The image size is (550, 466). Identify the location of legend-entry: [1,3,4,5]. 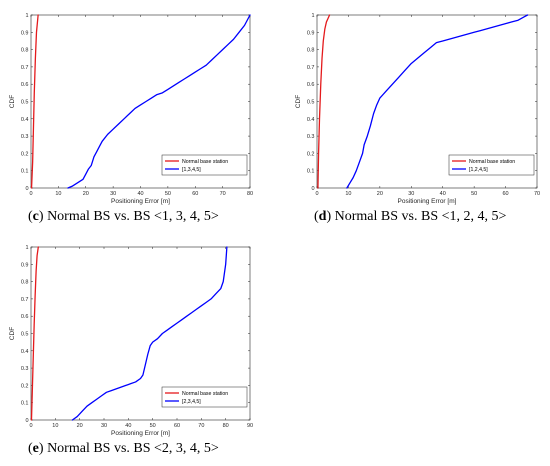
(191, 170).